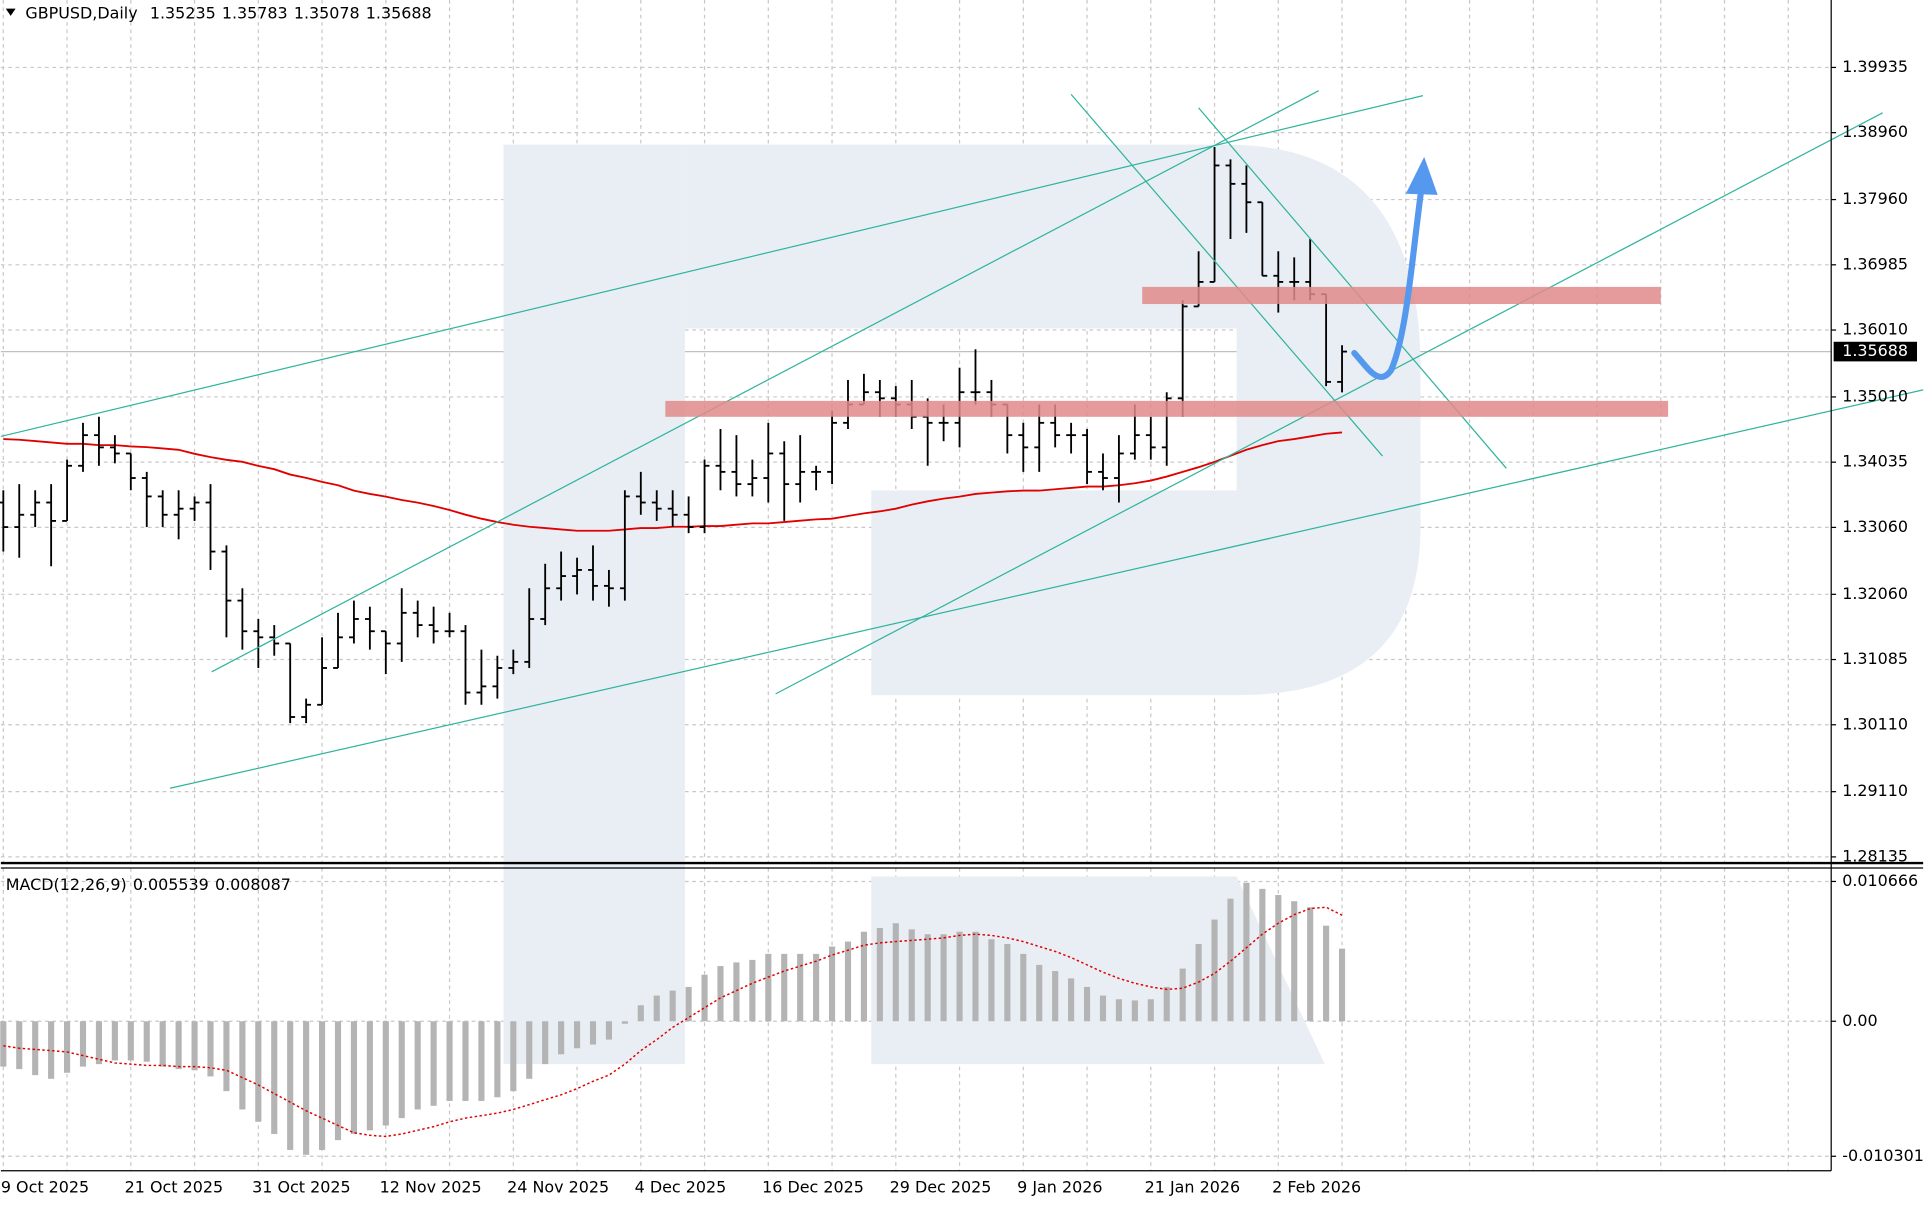 Image resolution: width=1924 pixels, height=1210 pixels. I want to click on y-tick-label: 1.30110, so click(1875, 723).